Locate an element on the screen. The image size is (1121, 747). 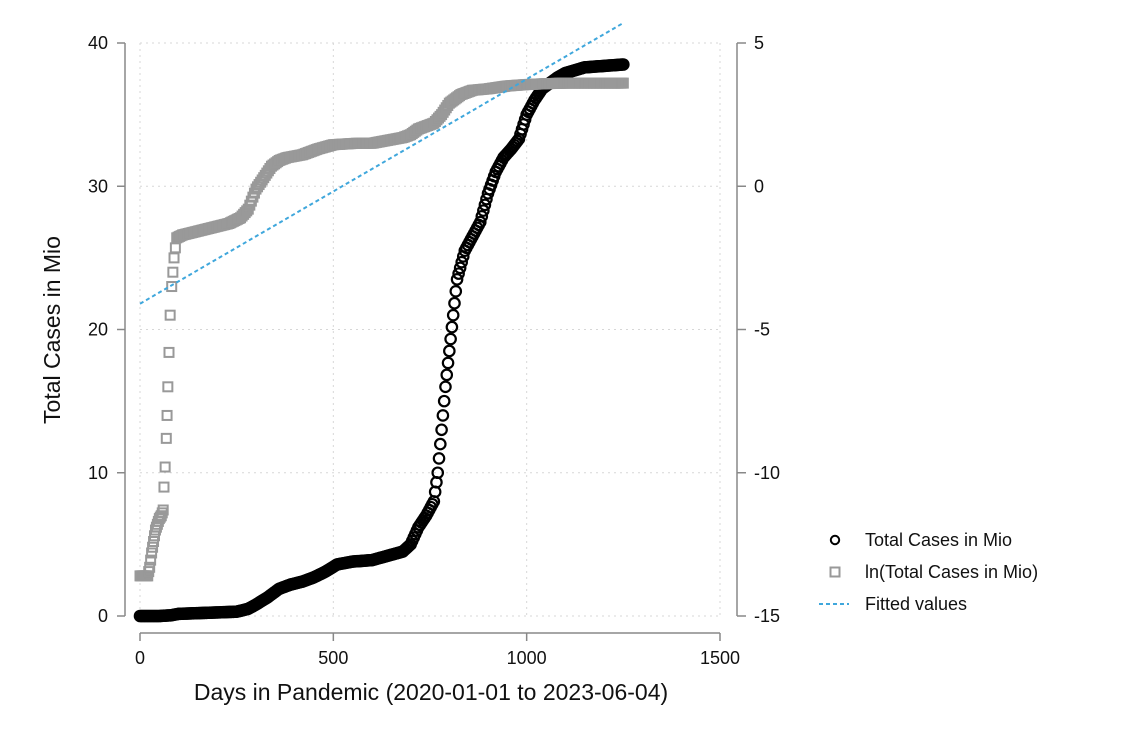
left-y-tick-label: 20 is located at coordinates (98, 330).